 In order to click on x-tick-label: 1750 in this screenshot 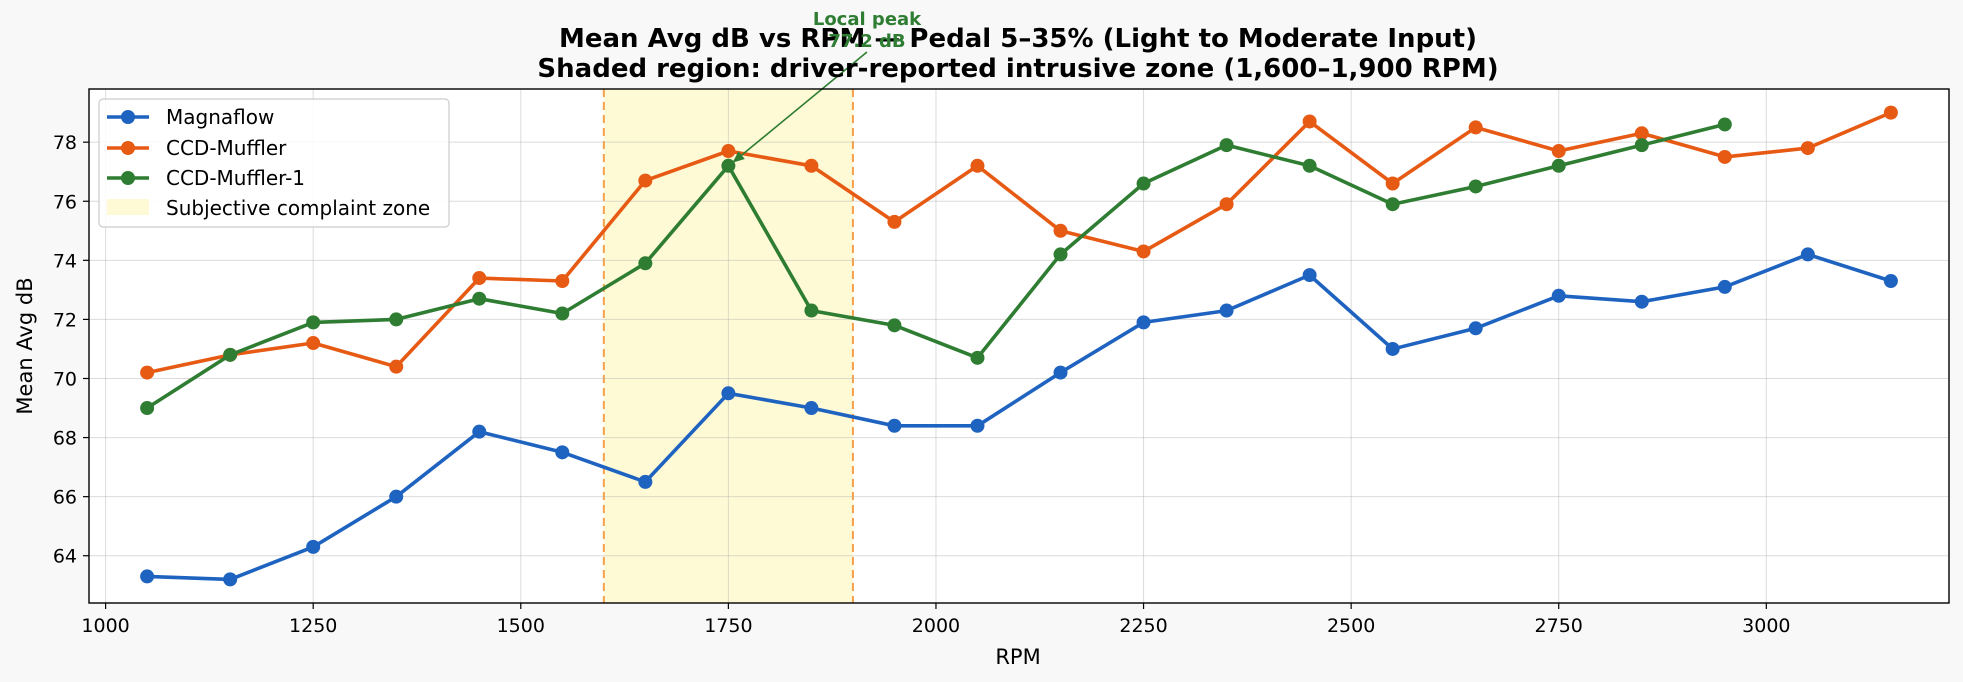, I will do `click(728, 626)`.